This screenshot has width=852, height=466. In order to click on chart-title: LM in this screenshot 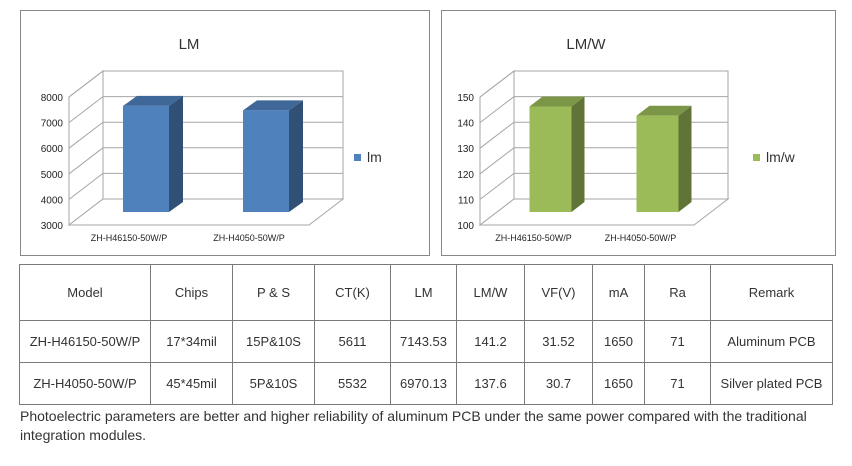, I will do `click(189, 44)`.